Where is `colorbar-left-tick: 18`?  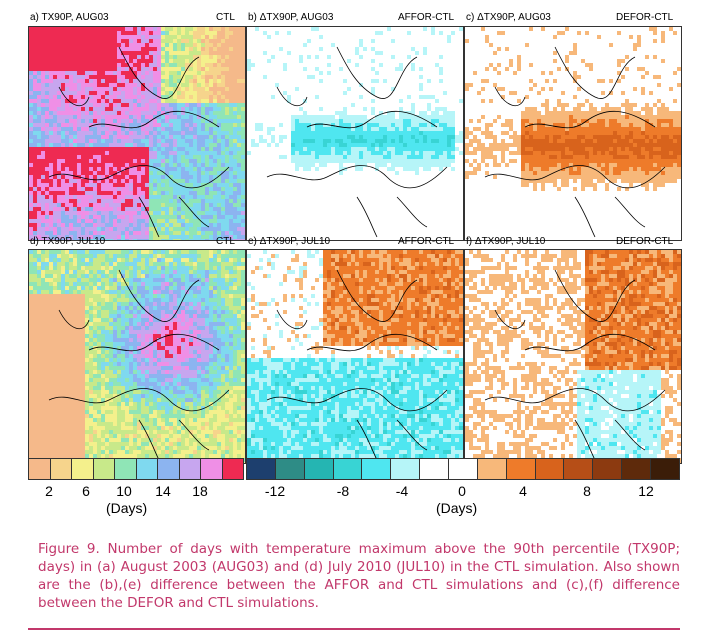 colorbar-left-tick: 18 is located at coordinates (200, 491).